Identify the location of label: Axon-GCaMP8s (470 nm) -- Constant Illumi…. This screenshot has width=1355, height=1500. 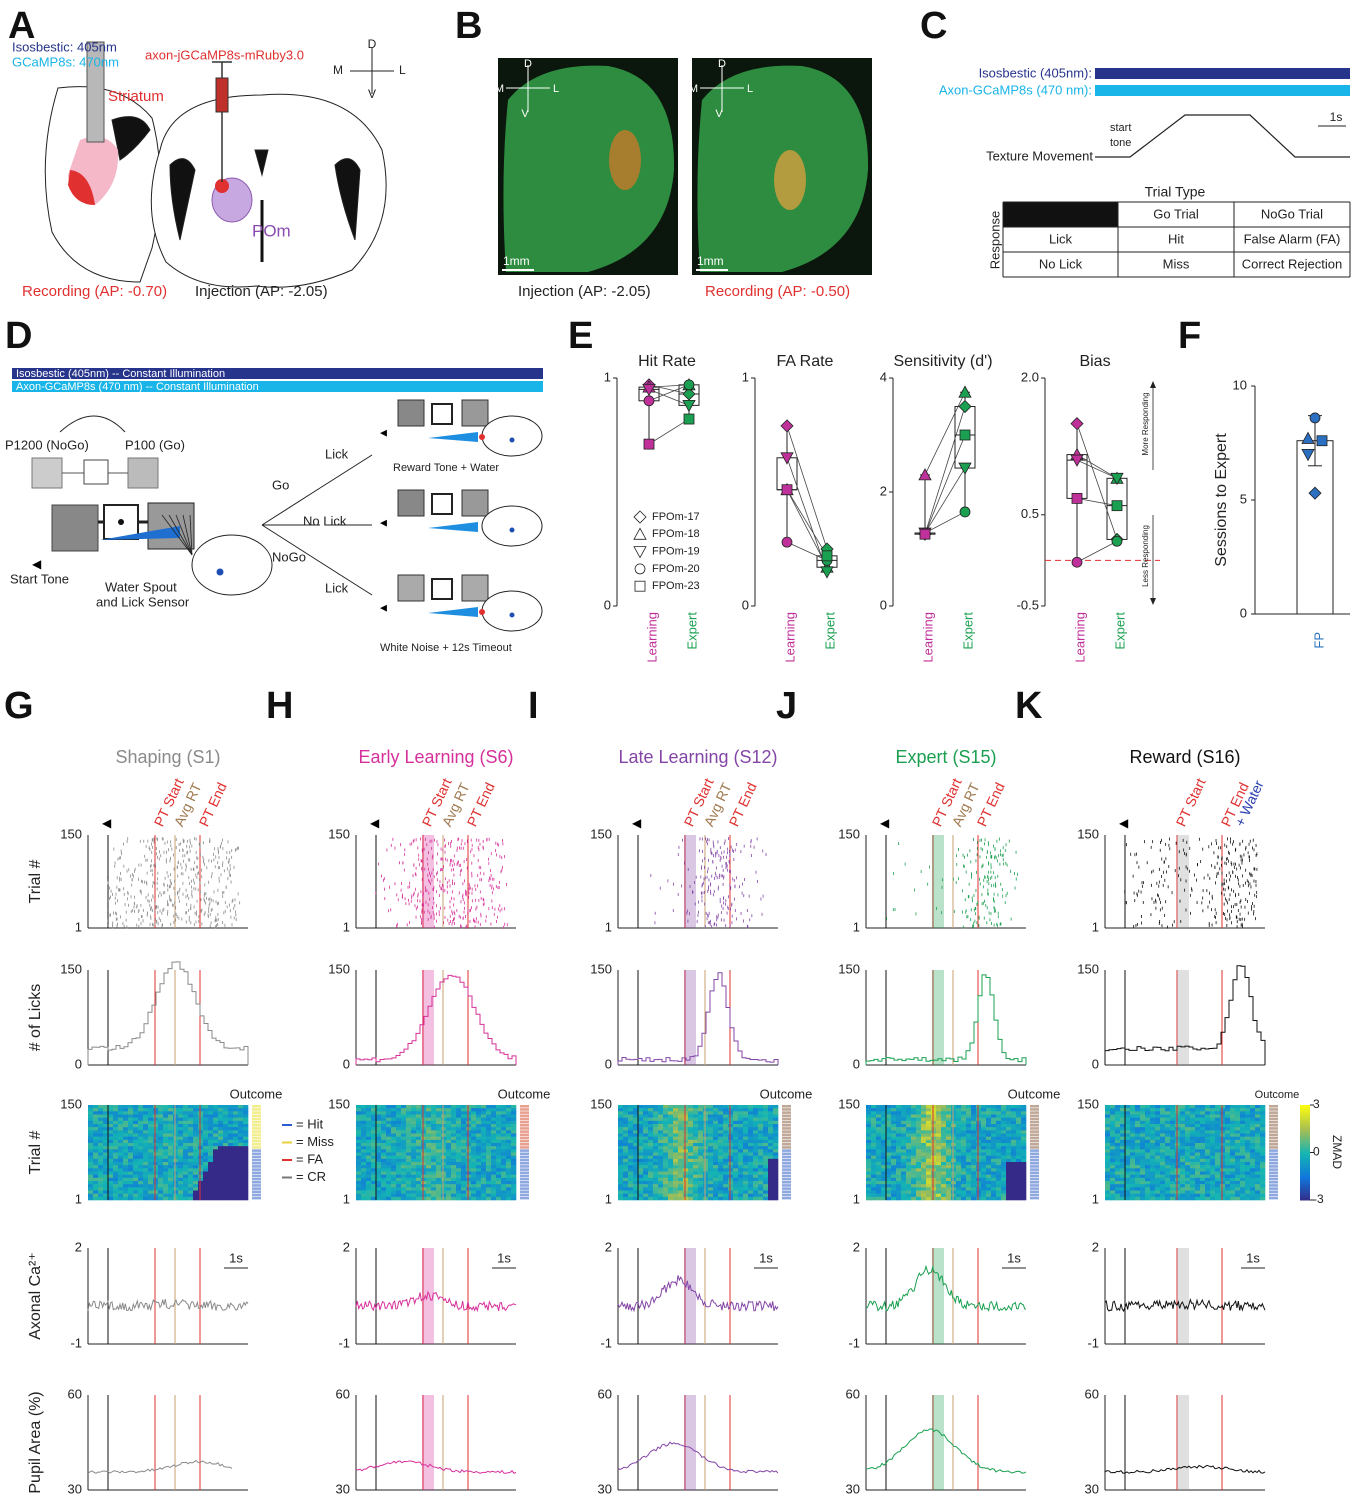
(137, 387).